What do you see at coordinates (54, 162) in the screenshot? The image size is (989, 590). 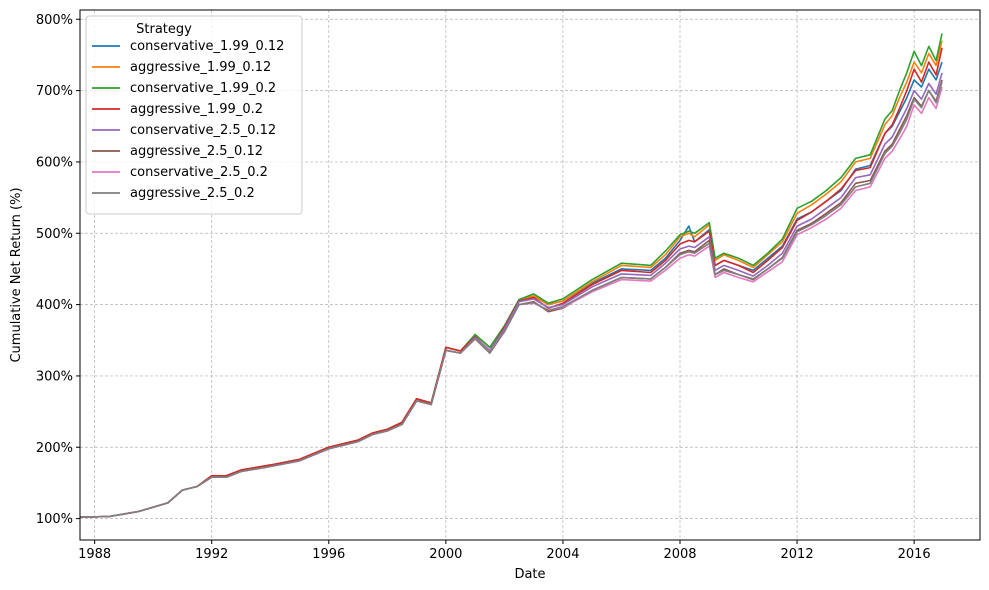 I see `y-tick-label: 600%` at bounding box center [54, 162].